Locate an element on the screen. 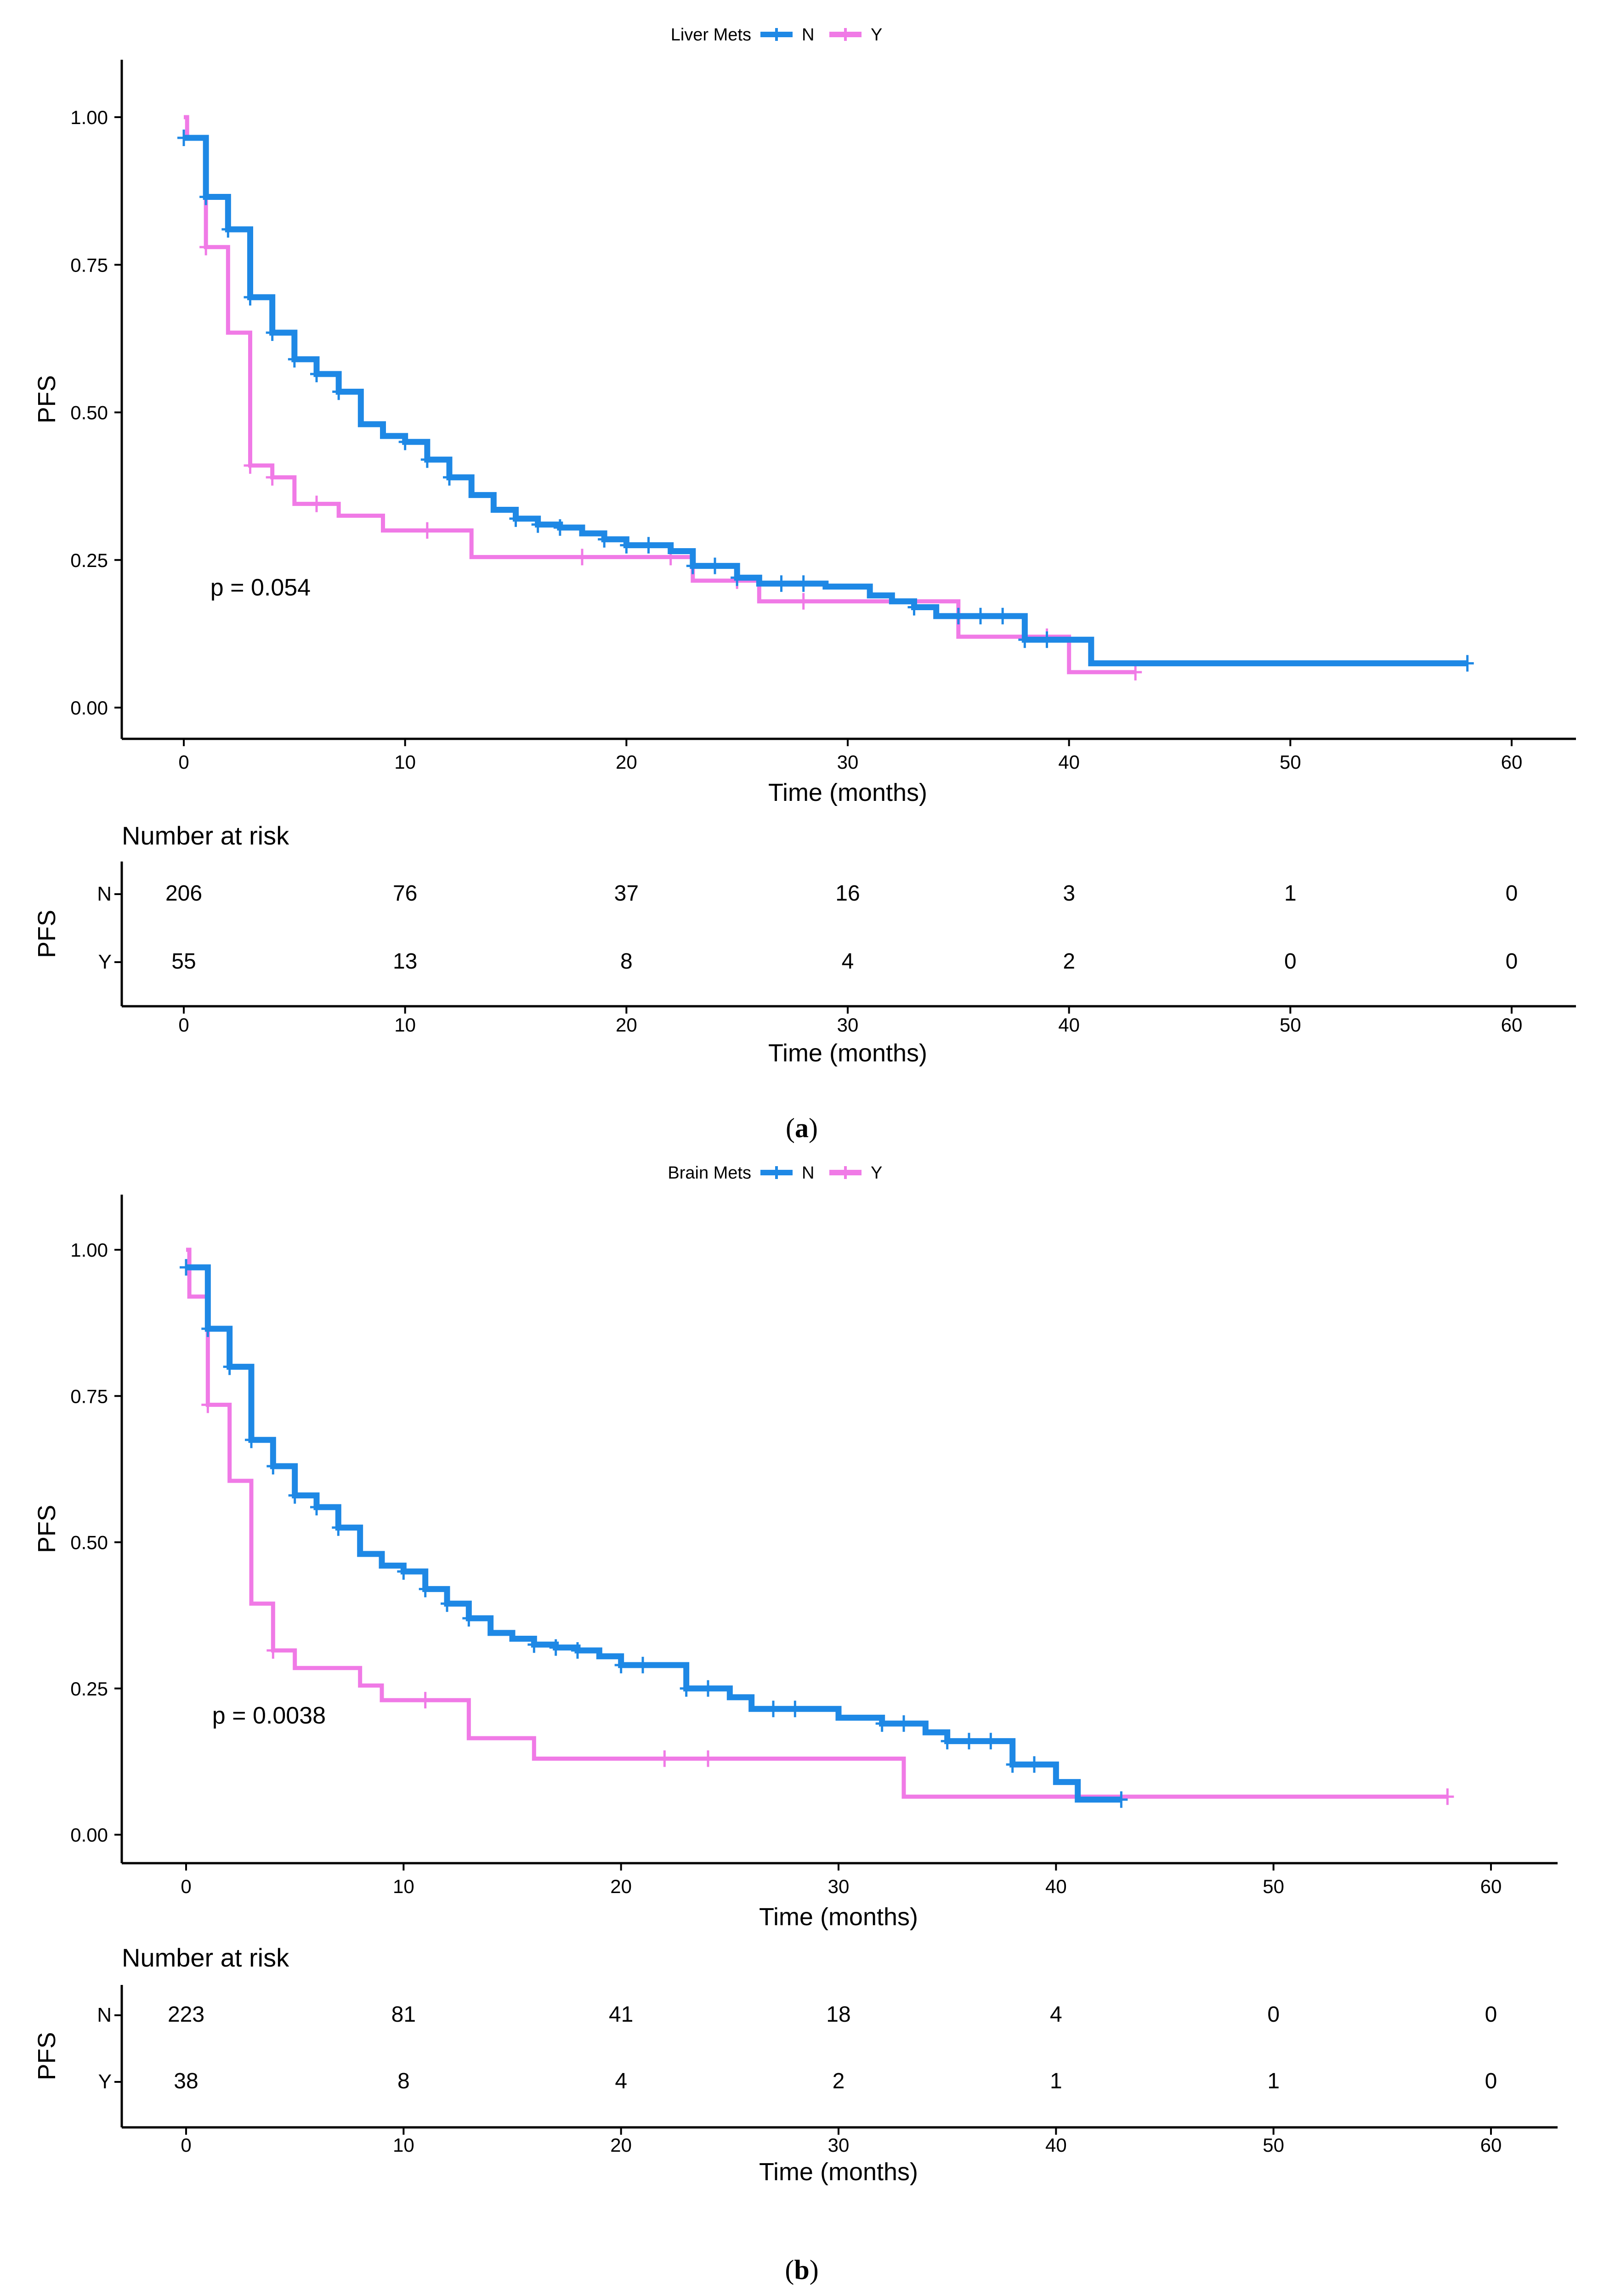  risk-count: 13 is located at coordinates (405, 961).